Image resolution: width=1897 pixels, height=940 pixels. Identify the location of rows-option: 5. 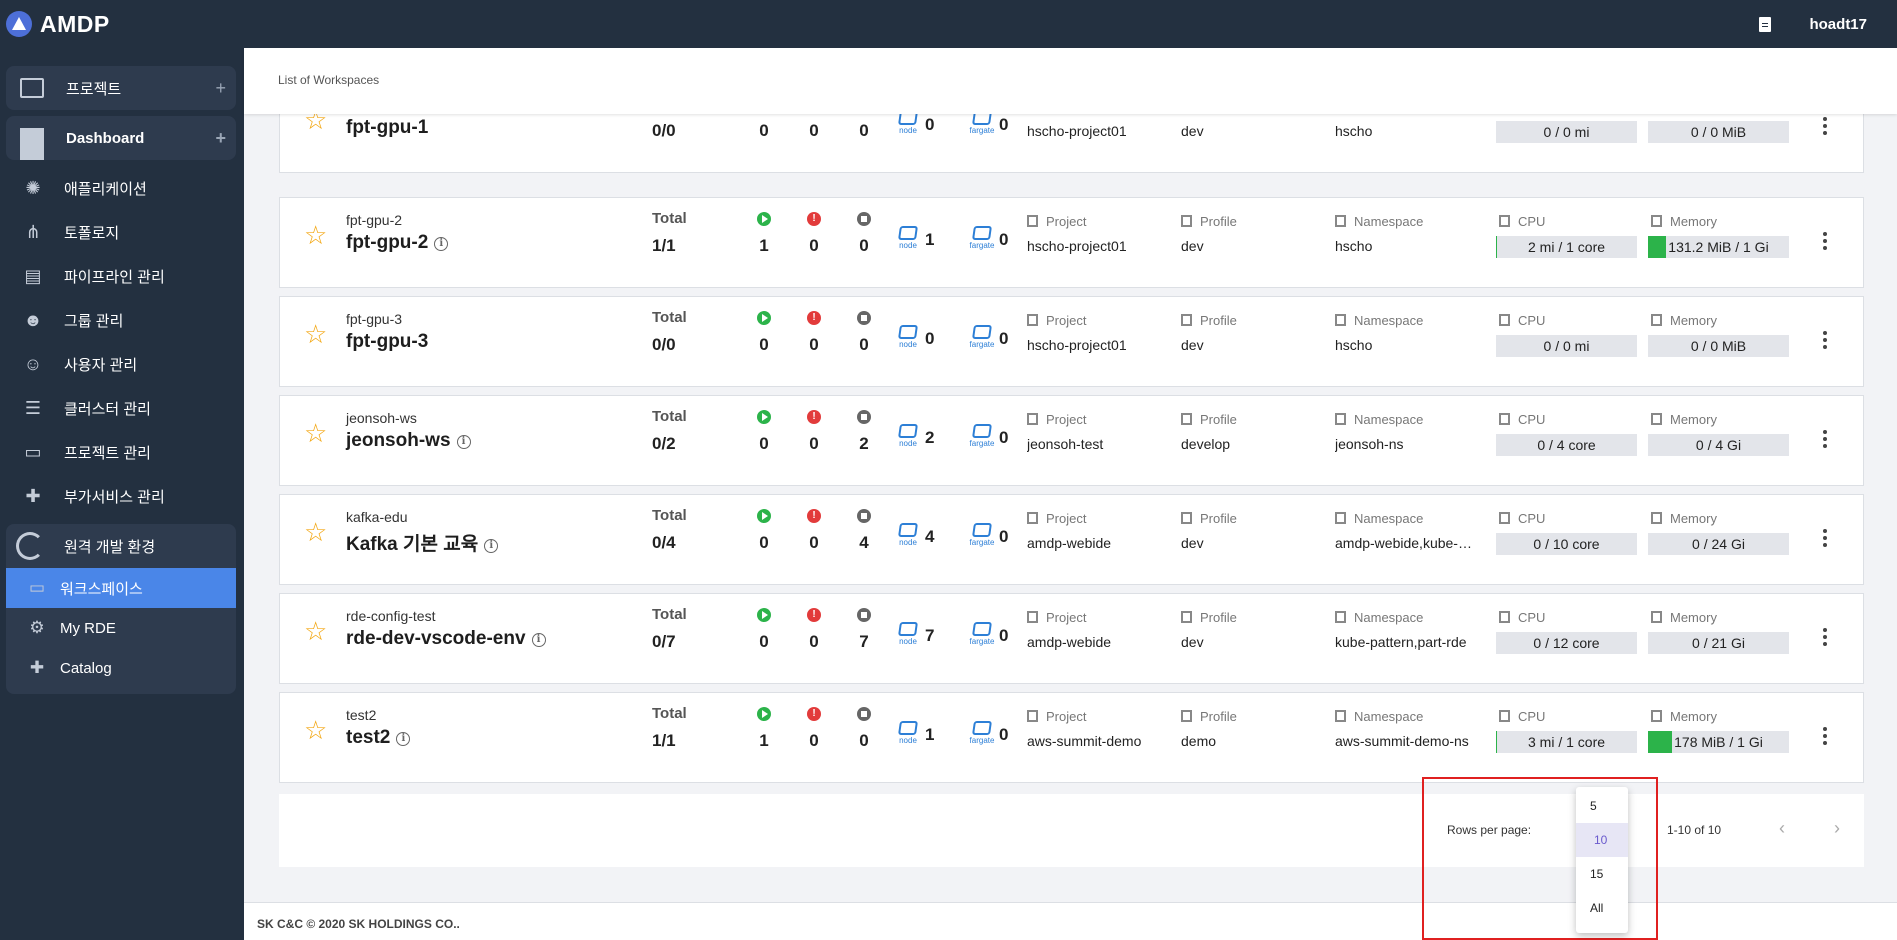
(1593, 806).